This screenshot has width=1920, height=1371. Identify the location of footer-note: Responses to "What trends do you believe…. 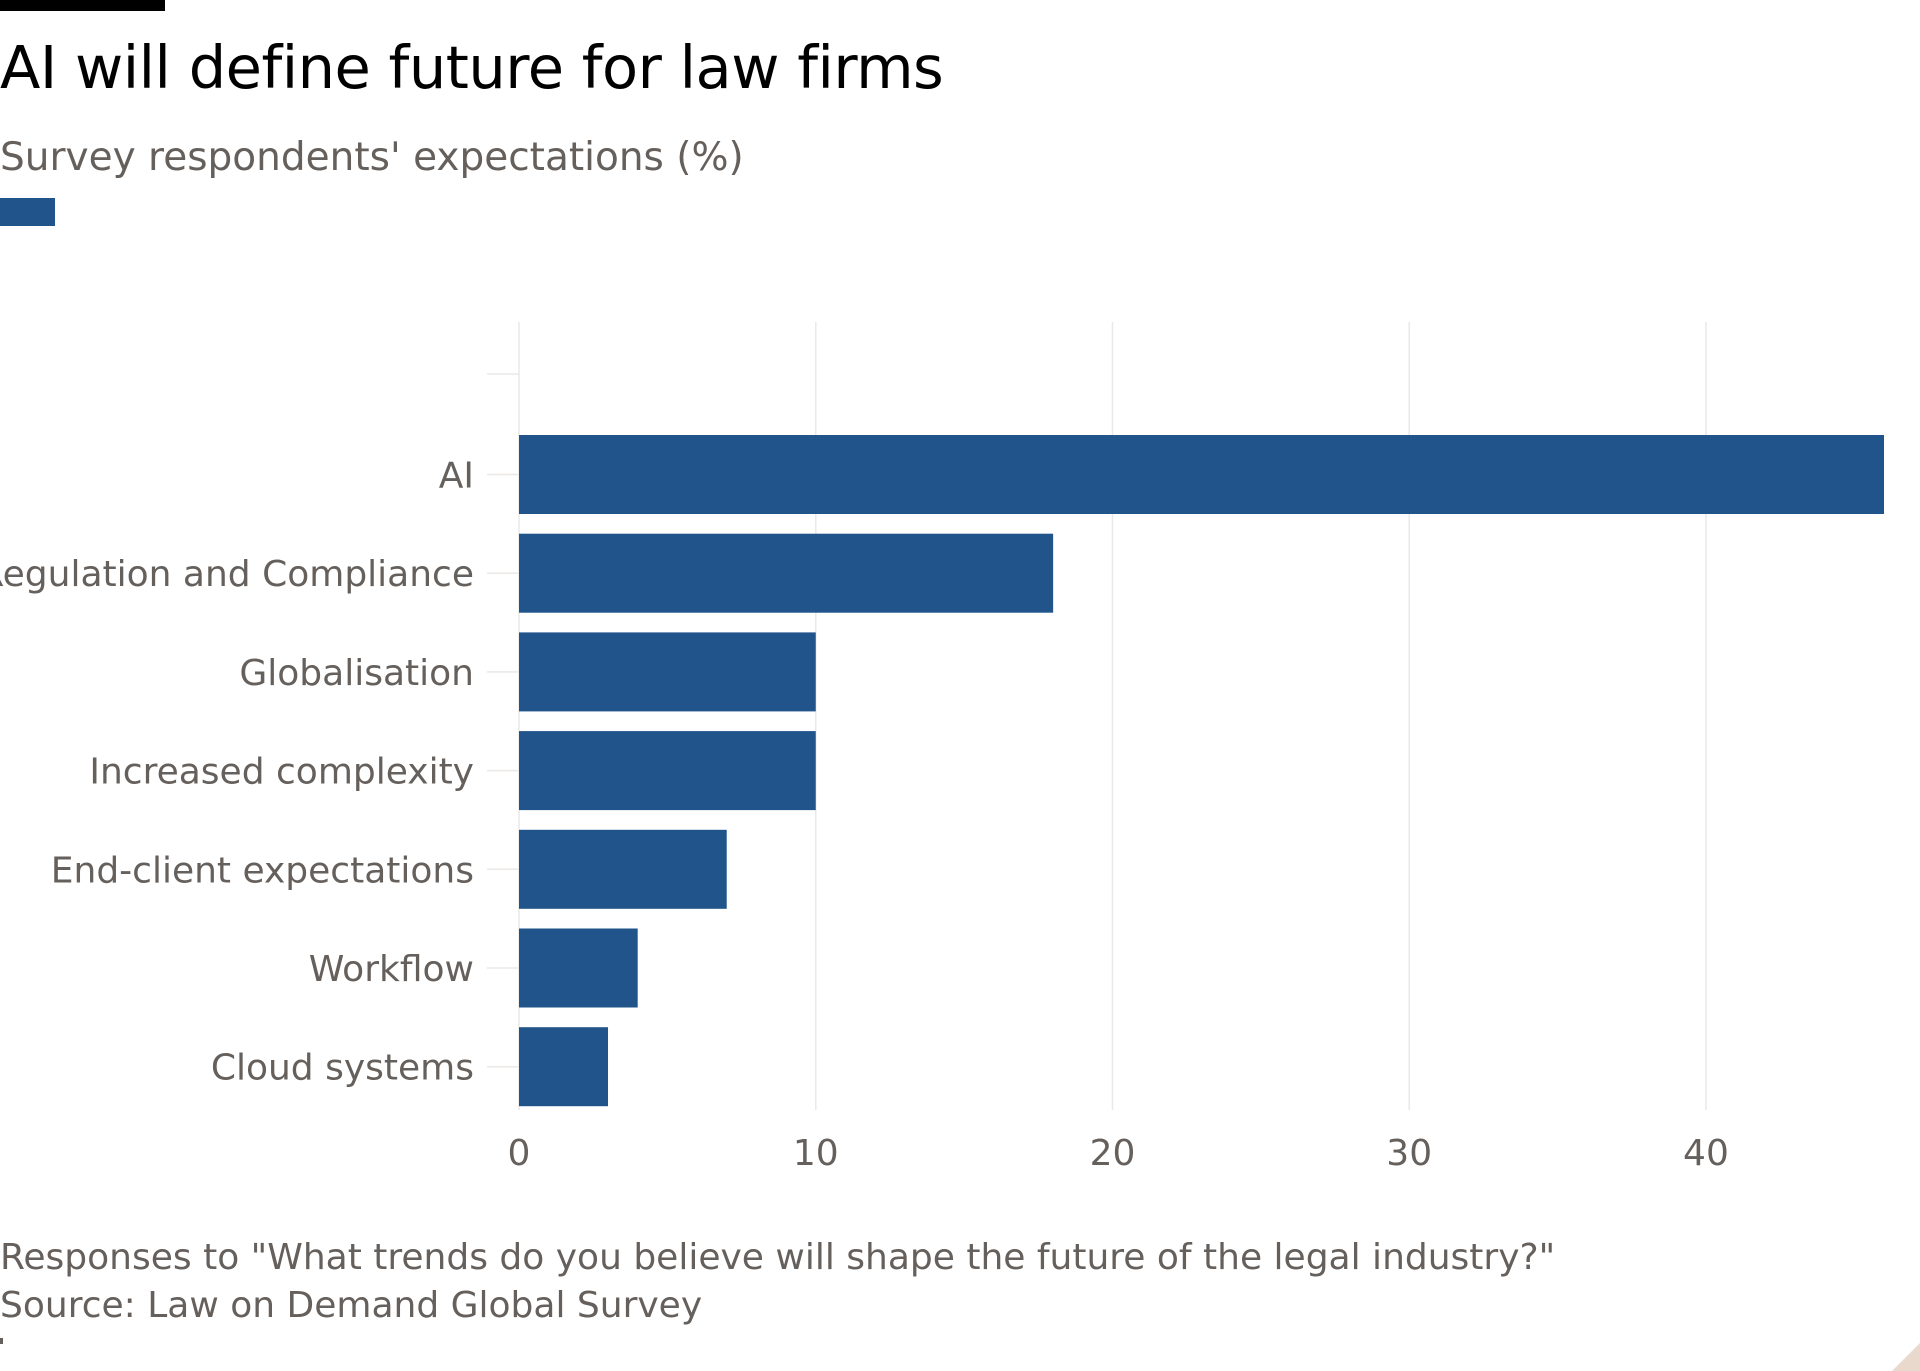
(778, 1257).